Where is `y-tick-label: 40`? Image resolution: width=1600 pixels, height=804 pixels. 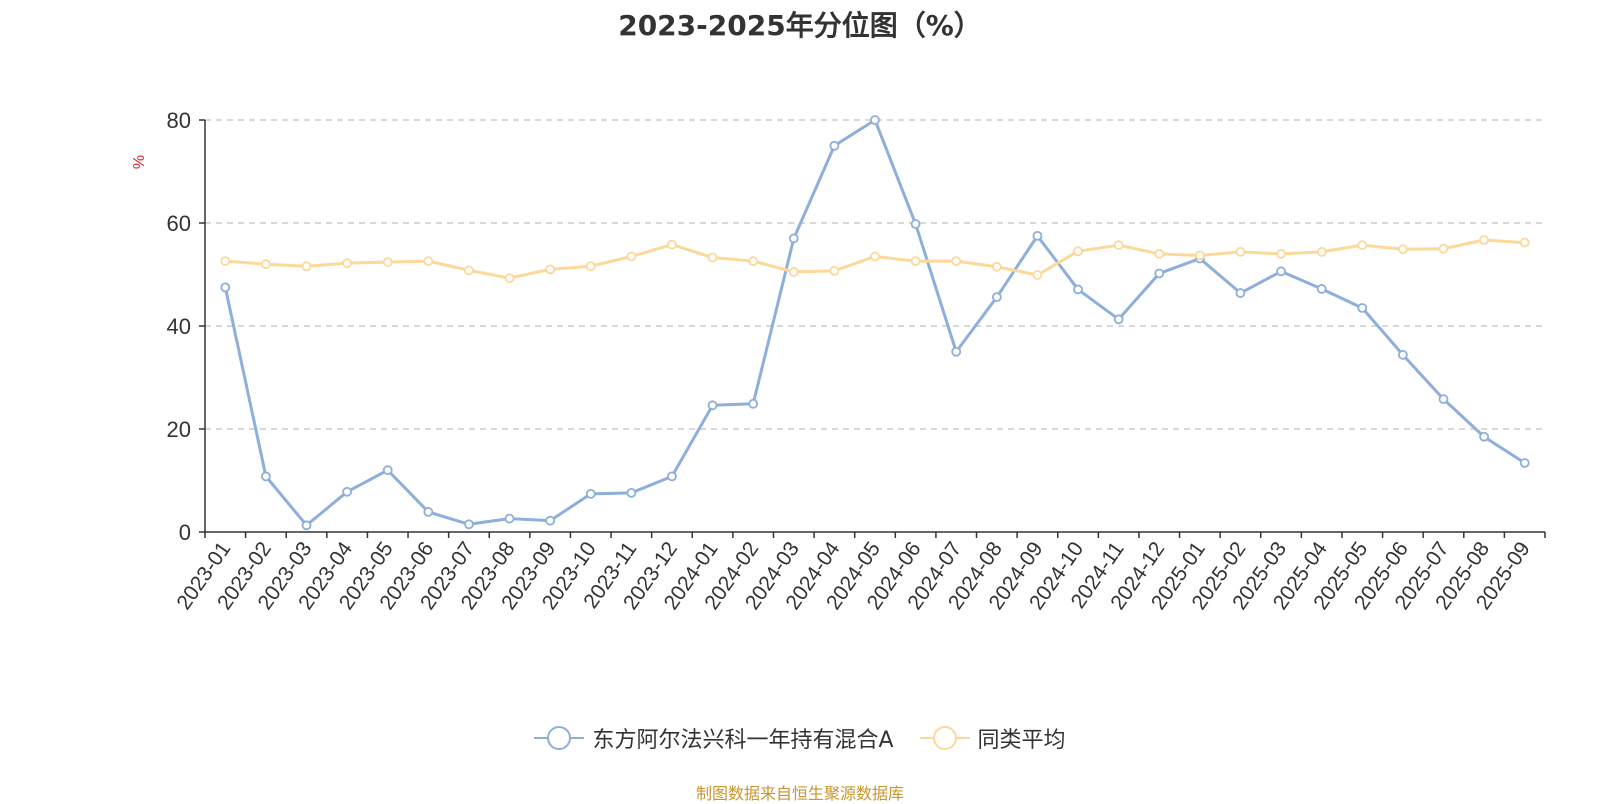 y-tick-label: 40 is located at coordinates (179, 326).